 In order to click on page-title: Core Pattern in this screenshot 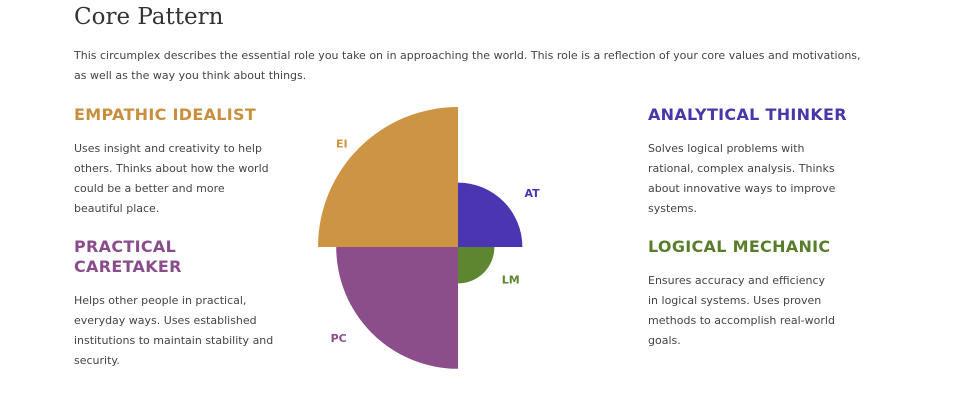, I will do `click(149, 17)`.